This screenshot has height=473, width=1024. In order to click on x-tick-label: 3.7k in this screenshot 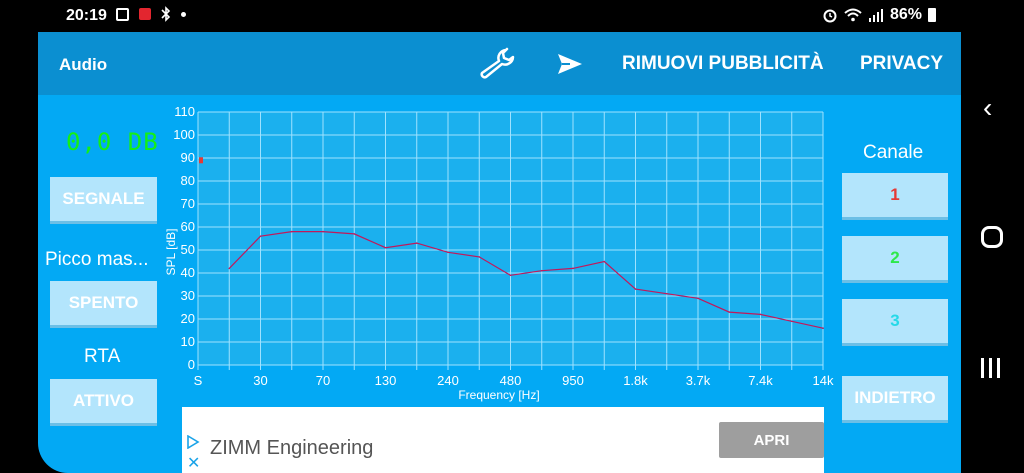, I will do `click(698, 380)`.